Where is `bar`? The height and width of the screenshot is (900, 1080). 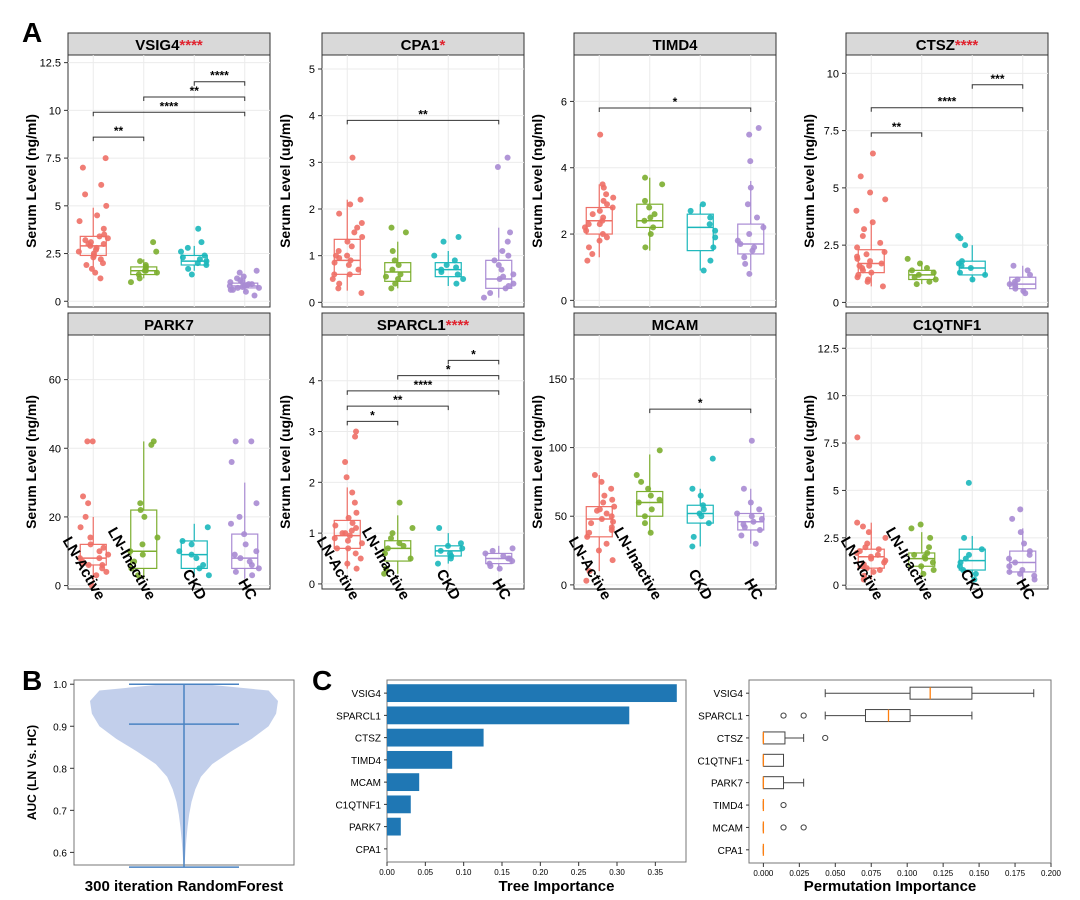 bar is located at coordinates (532, 693).